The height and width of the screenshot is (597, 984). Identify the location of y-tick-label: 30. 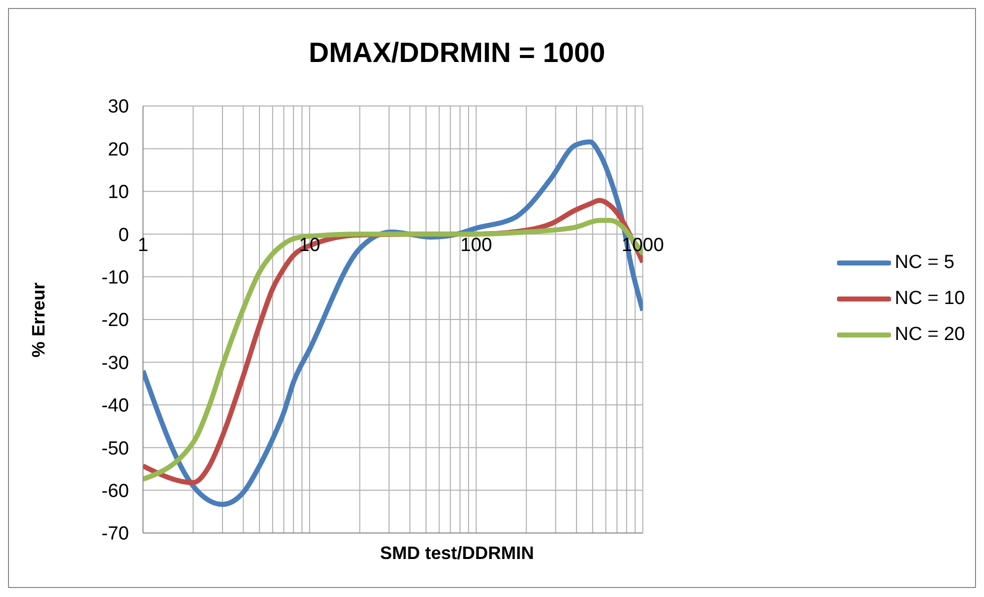
(118, 107).